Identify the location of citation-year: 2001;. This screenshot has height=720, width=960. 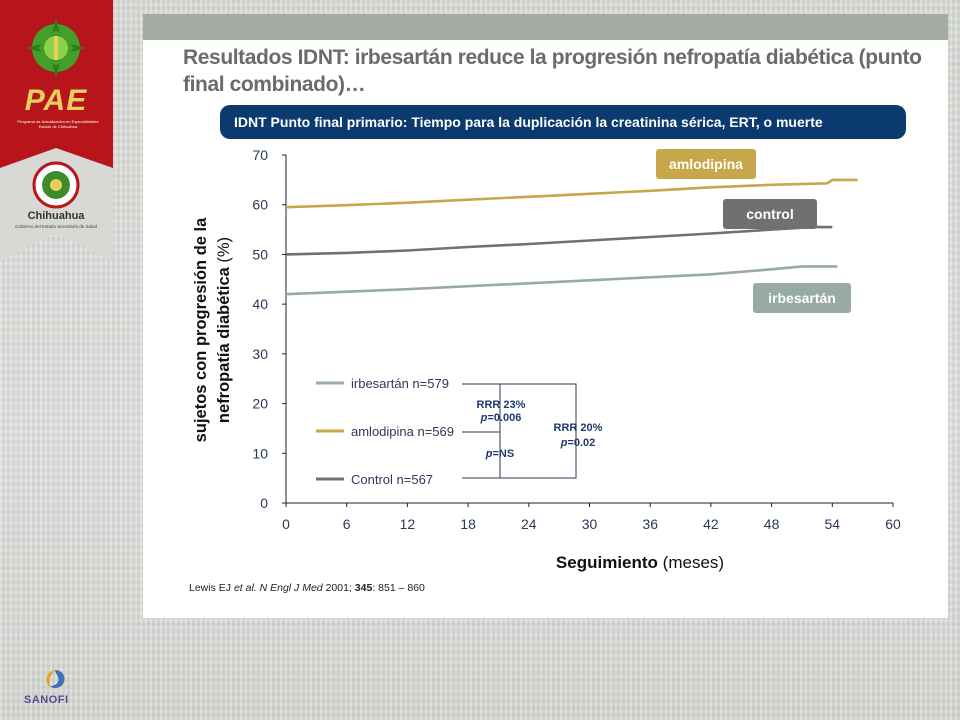
(338, 588).